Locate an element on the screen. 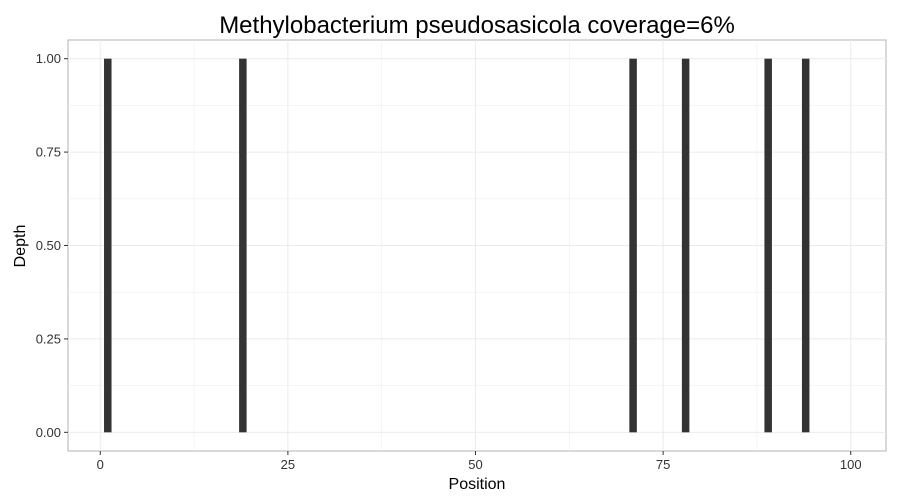 This screenshot has height=500, width=900. x-tick-label: 25 is located at coordinates (288, 464).